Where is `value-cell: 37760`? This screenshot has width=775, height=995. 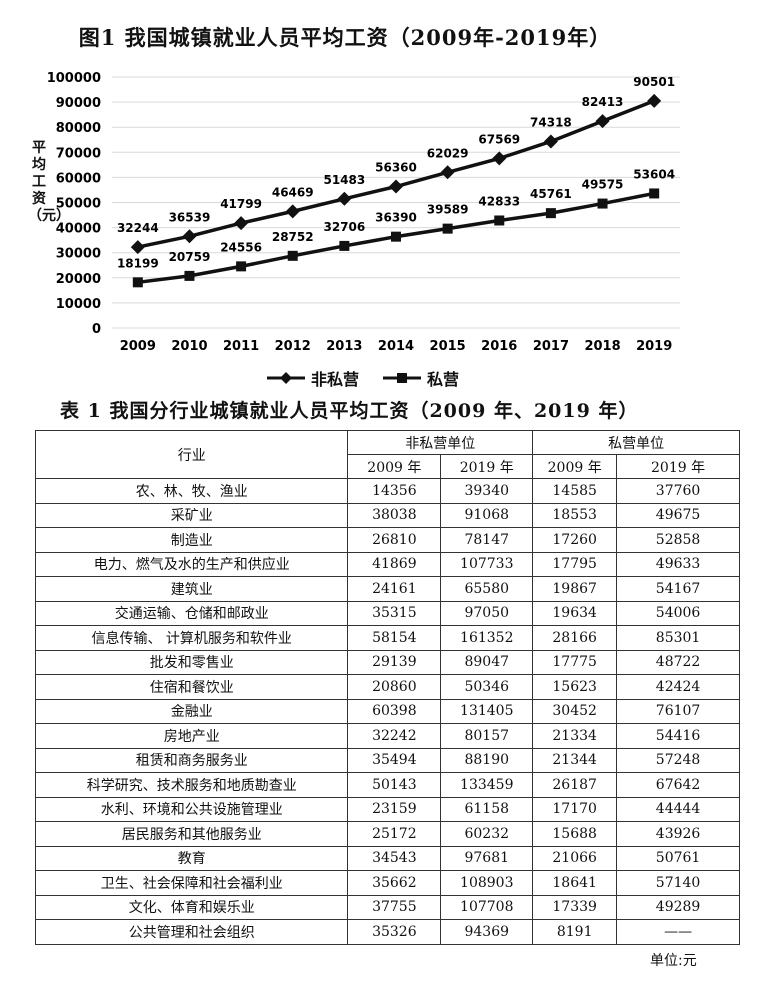
value-cell: 37760 is located at coordinates (678, 491).